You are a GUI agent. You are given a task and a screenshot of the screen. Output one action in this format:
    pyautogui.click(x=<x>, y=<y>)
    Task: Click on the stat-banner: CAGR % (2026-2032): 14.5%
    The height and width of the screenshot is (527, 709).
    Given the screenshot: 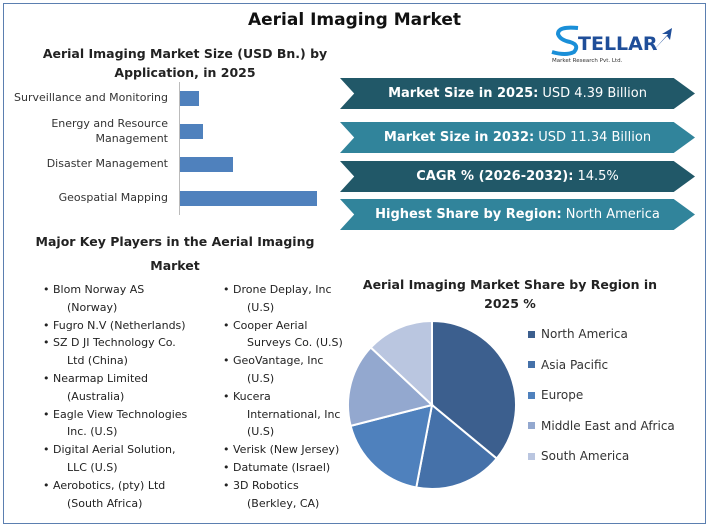 What is the action you would take?
    pyautogui.click(x=517, y=176)
    